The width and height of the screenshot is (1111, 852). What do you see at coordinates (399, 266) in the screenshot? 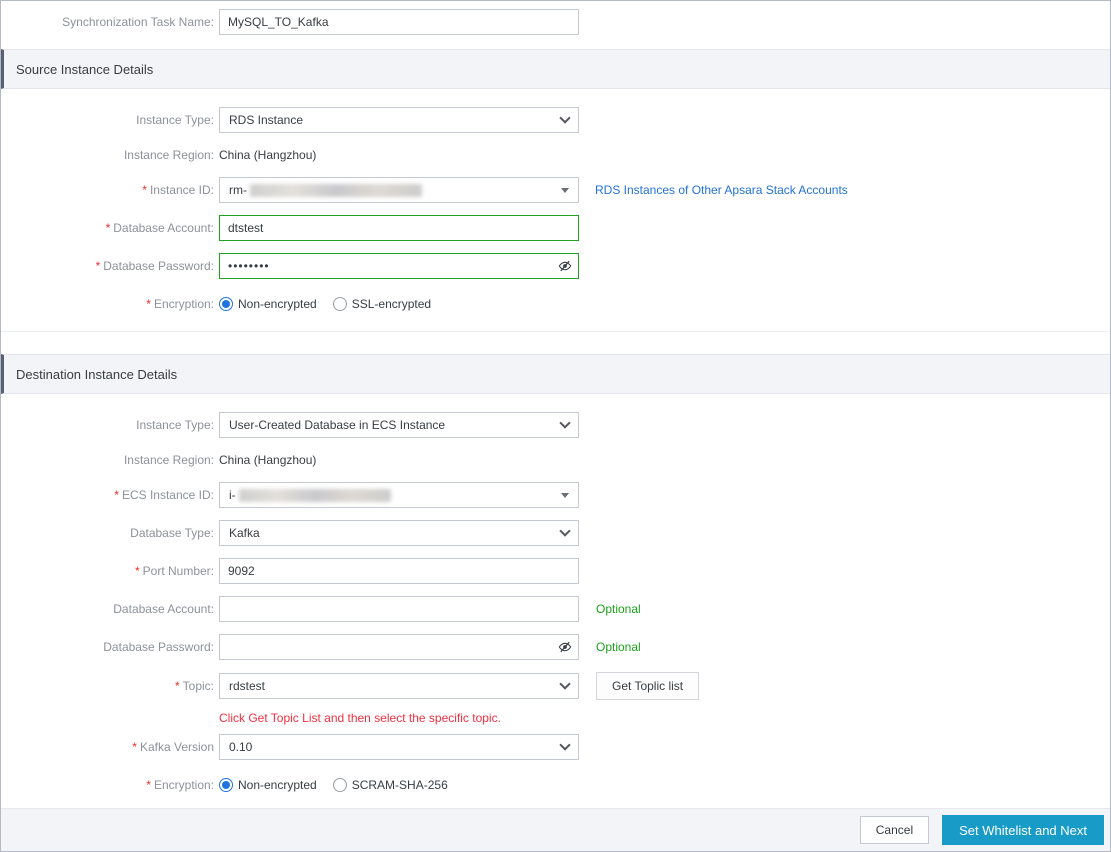
I see `source-database-password-input` at bounding box center [399, 266].